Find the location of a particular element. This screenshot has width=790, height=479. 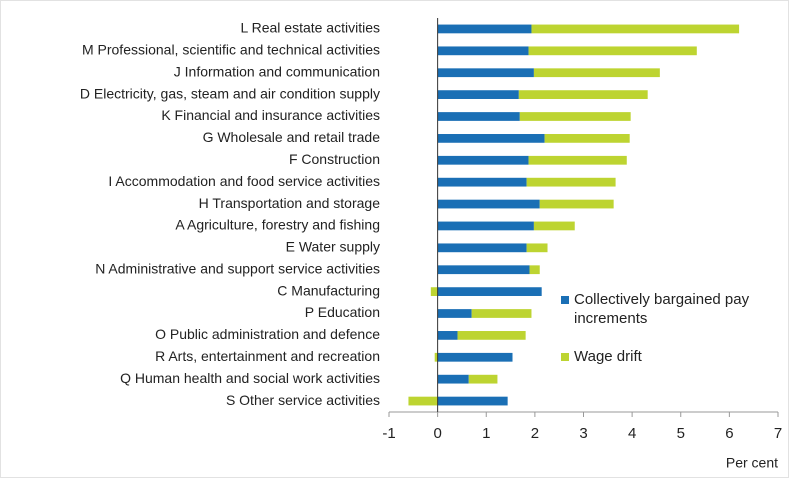

x-tick-label: 0 is located at coordinates (437, 433).